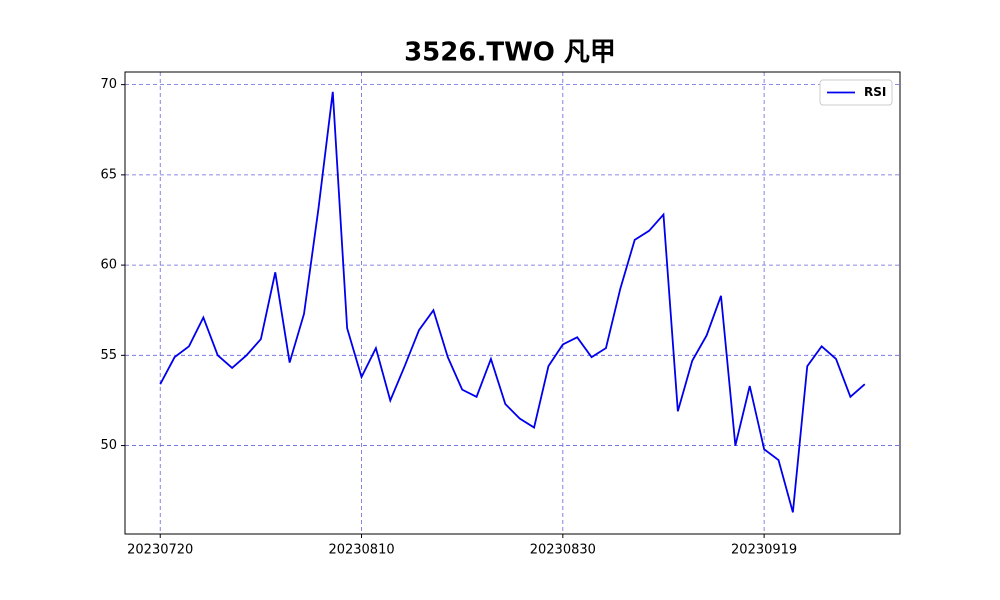  I want to click on y-tick-label: 60, so click(108, 265).